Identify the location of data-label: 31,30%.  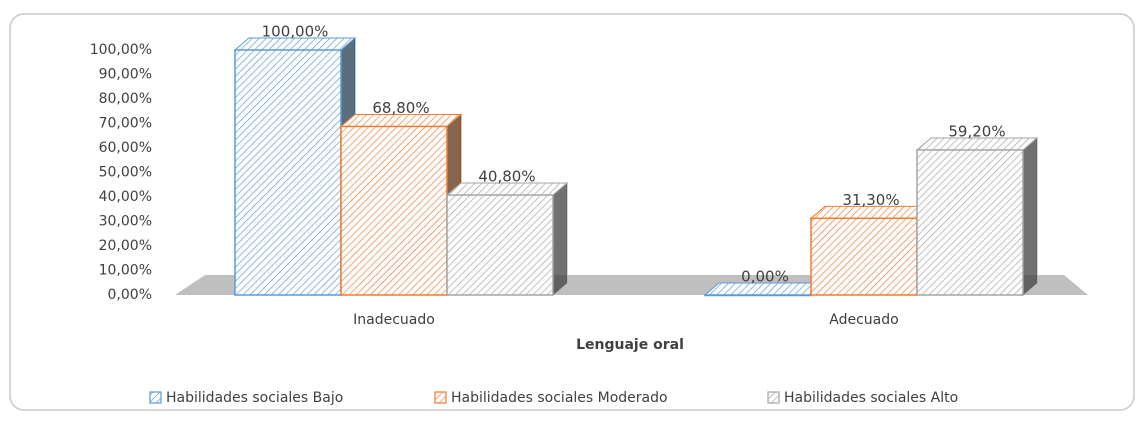
(870, 200).